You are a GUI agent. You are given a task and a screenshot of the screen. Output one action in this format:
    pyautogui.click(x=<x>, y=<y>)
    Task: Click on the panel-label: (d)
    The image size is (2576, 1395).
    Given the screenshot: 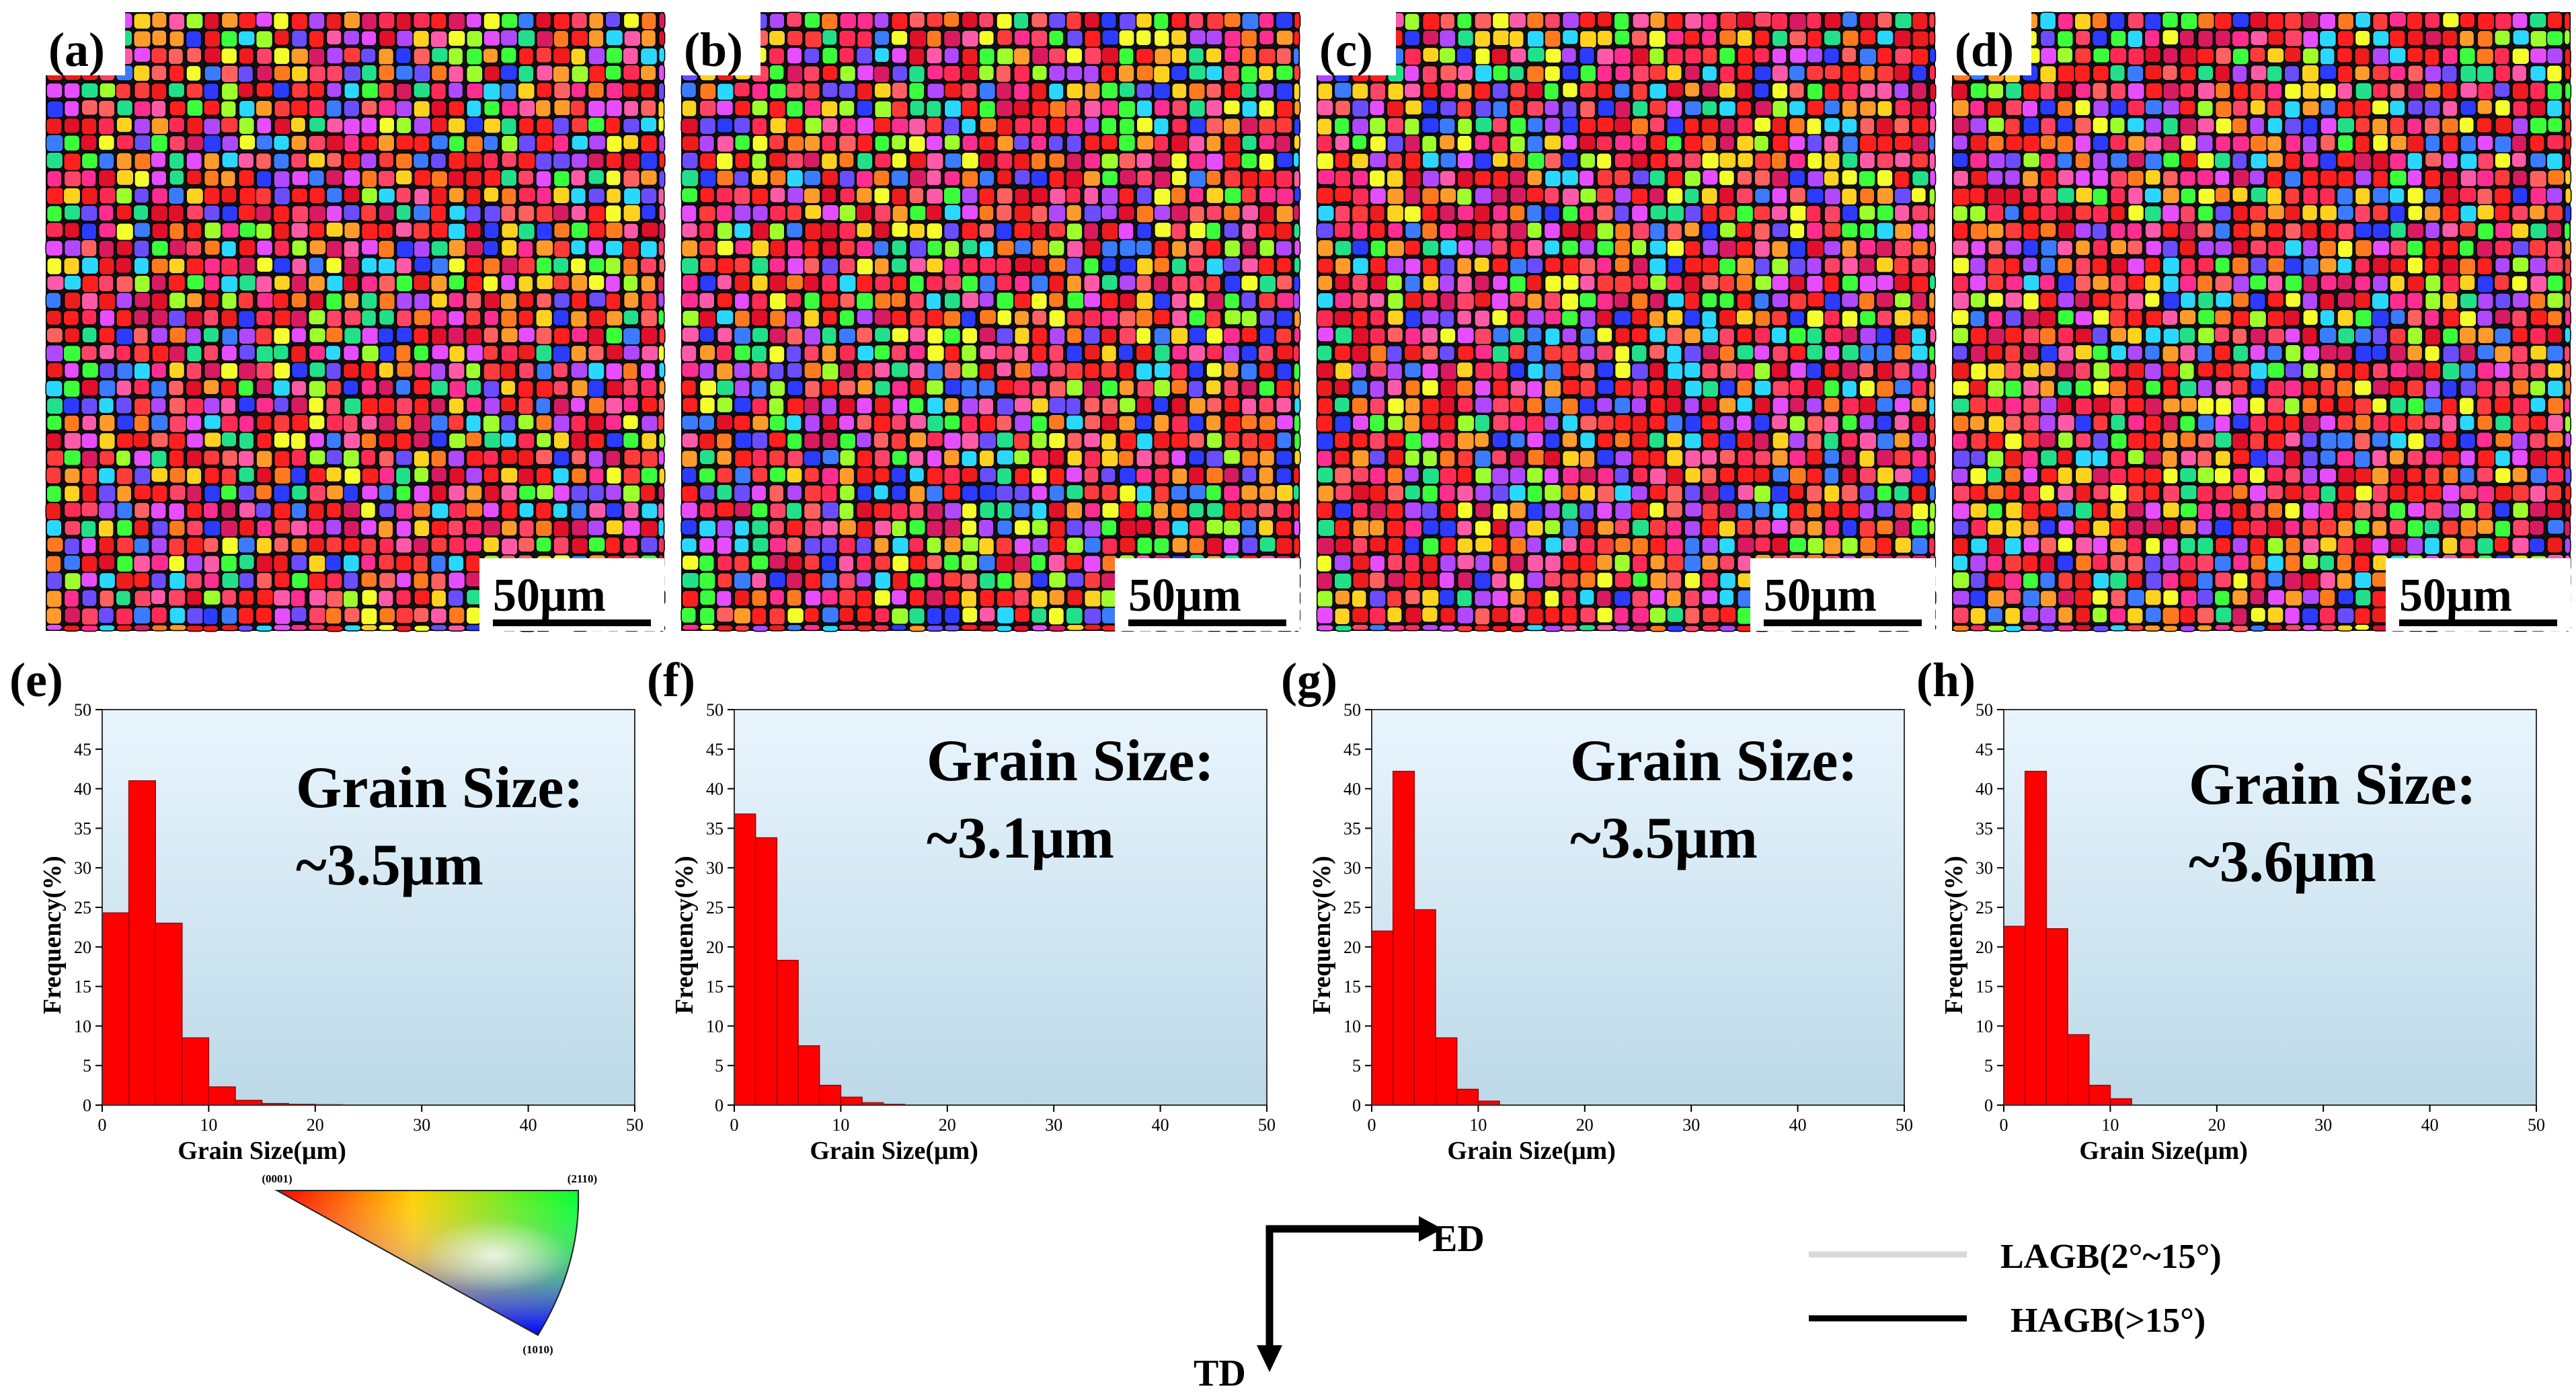 What is the action you would take?
    pyautogui.click(x=1985, y=50)
    